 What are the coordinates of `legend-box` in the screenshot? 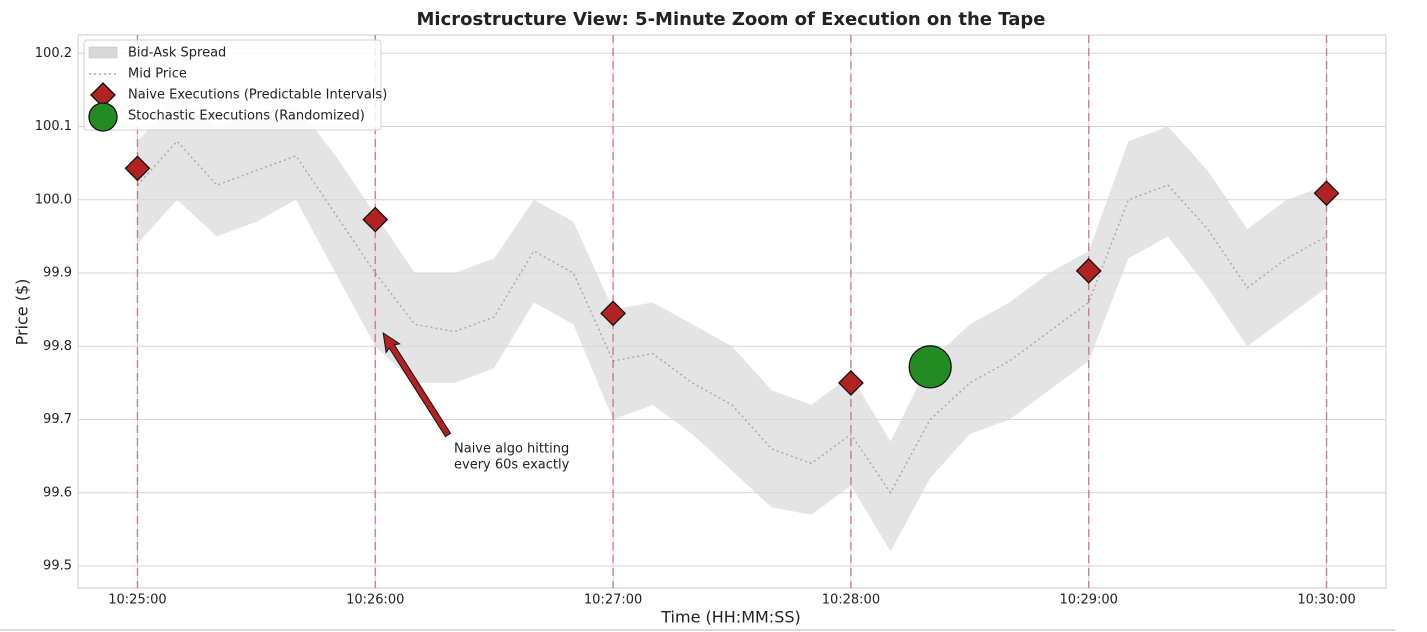 It's located at (232, 85).